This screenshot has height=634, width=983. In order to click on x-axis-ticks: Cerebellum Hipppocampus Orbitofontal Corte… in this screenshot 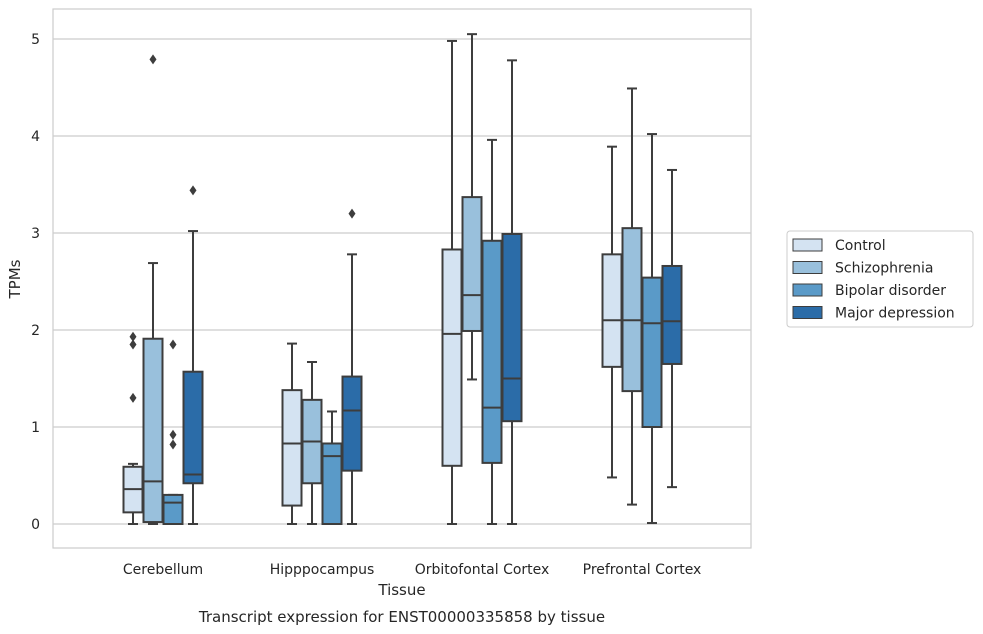, I will do `click(412, 570)`.